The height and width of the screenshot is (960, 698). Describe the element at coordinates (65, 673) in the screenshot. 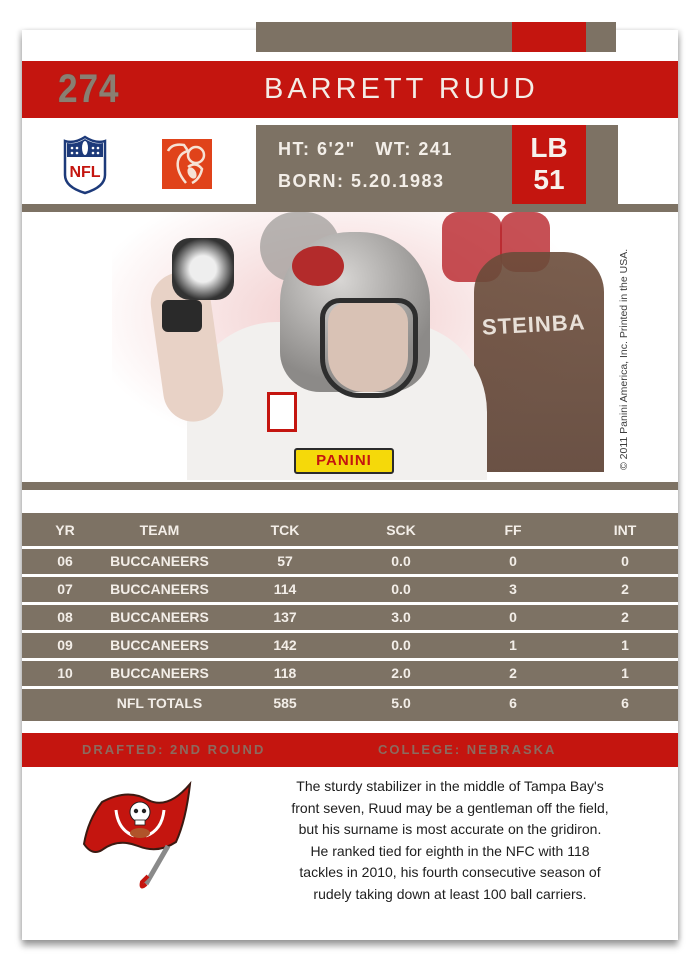

I see `cell-yr: 10` at that location.